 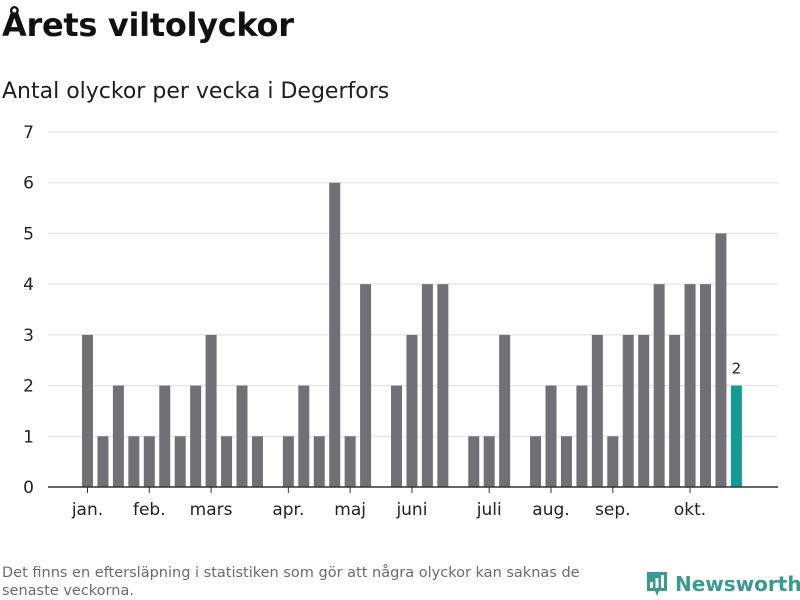 What do you see at coordinates (211, 510) in the screenshot?
I see `x-tick-label: mars` at bounding box center [211, 510].